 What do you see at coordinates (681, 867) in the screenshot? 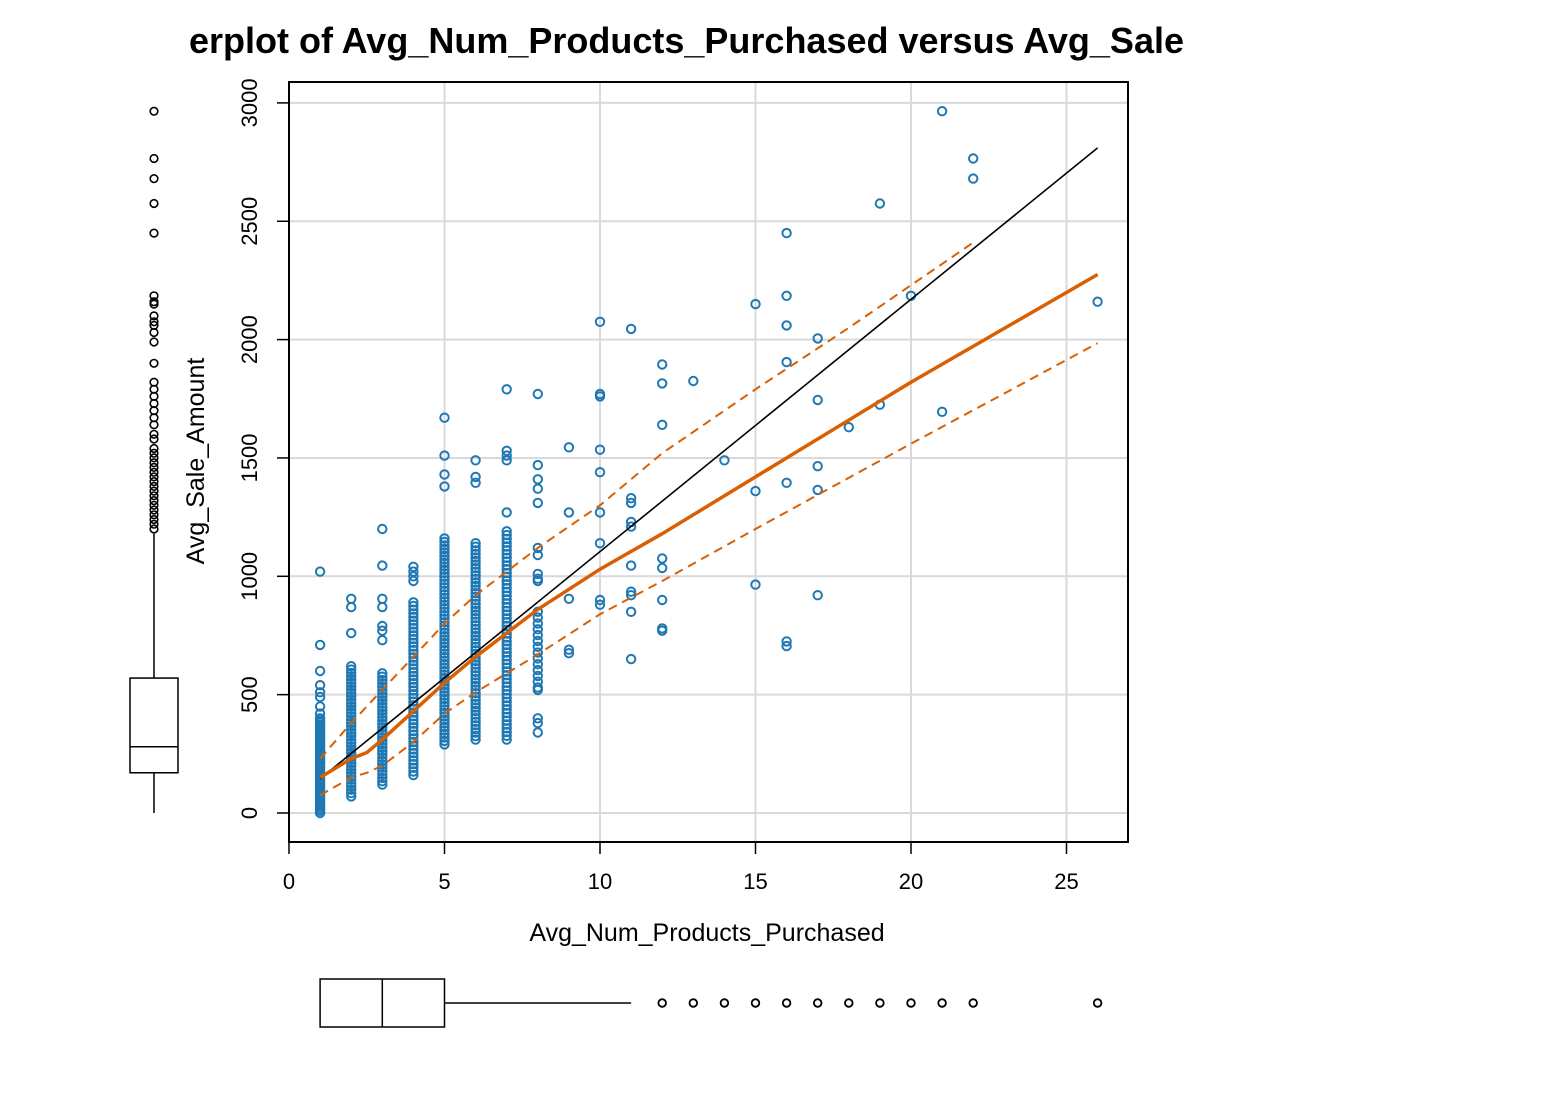
I see `x-axis: 0 5 10 15 20 25` at bounding box center [681, 867].